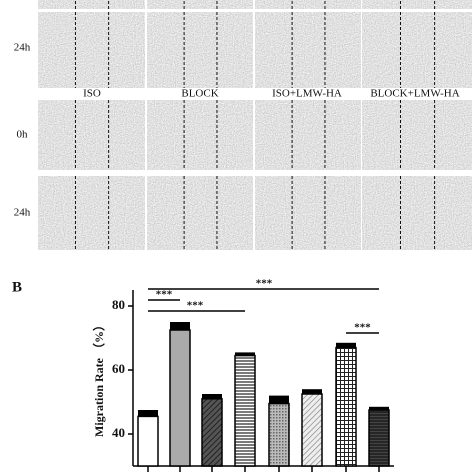  What do you see at coordinates (414, 94) in the screenshot?
I see `column-label: BLOCK+LMW-HA` at bounding box center [414, 94].